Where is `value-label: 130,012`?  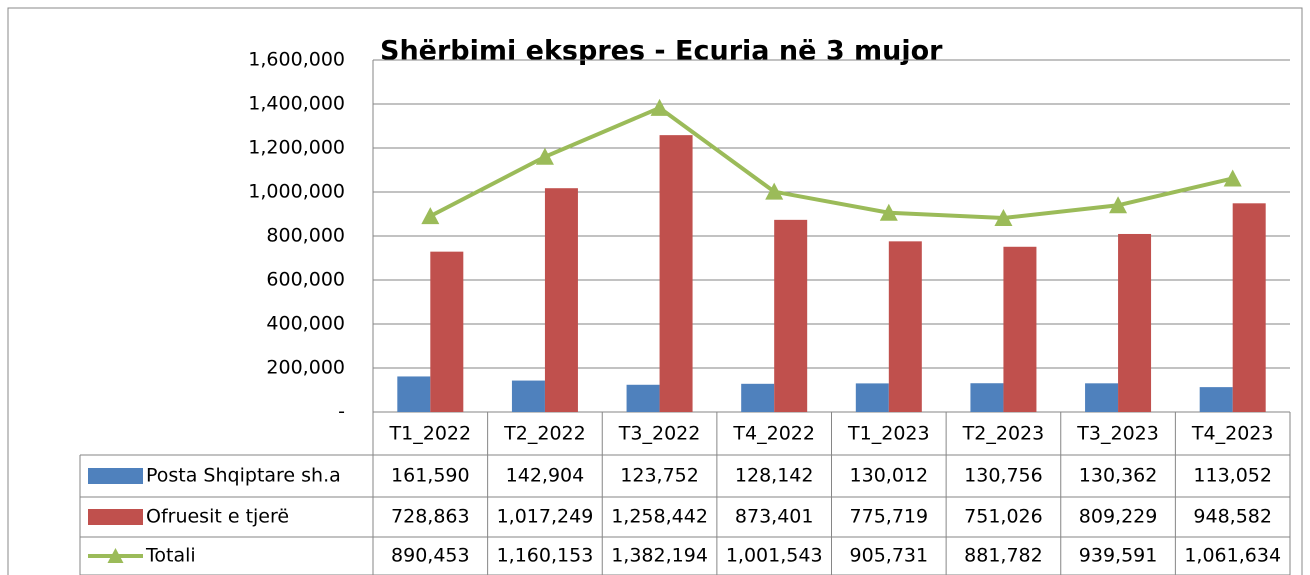
value-label: 130,012 is located at coordinates (889, 476).